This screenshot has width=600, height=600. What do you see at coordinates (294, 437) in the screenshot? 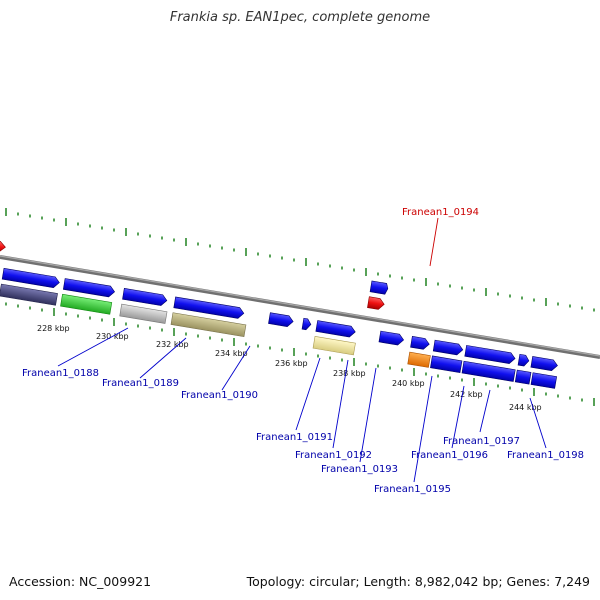
I see `gene-label-0191: Franean1_0191` at bounding box center [294, 437].